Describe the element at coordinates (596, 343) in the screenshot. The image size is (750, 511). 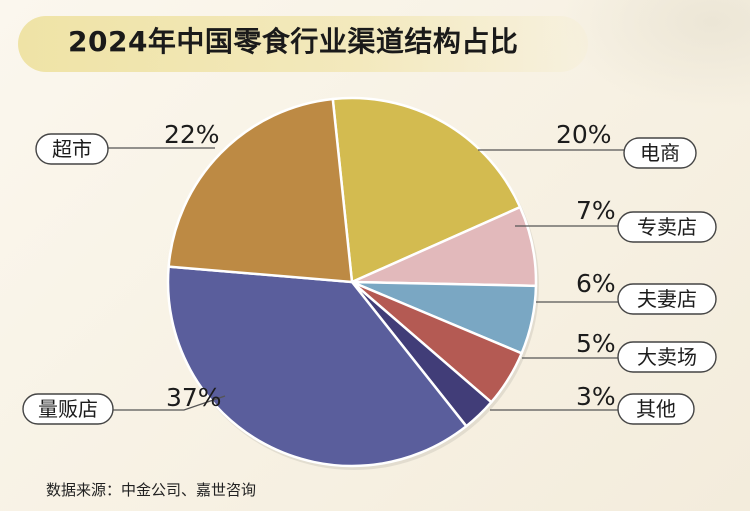
I see `percent-label: 5%` at that location.